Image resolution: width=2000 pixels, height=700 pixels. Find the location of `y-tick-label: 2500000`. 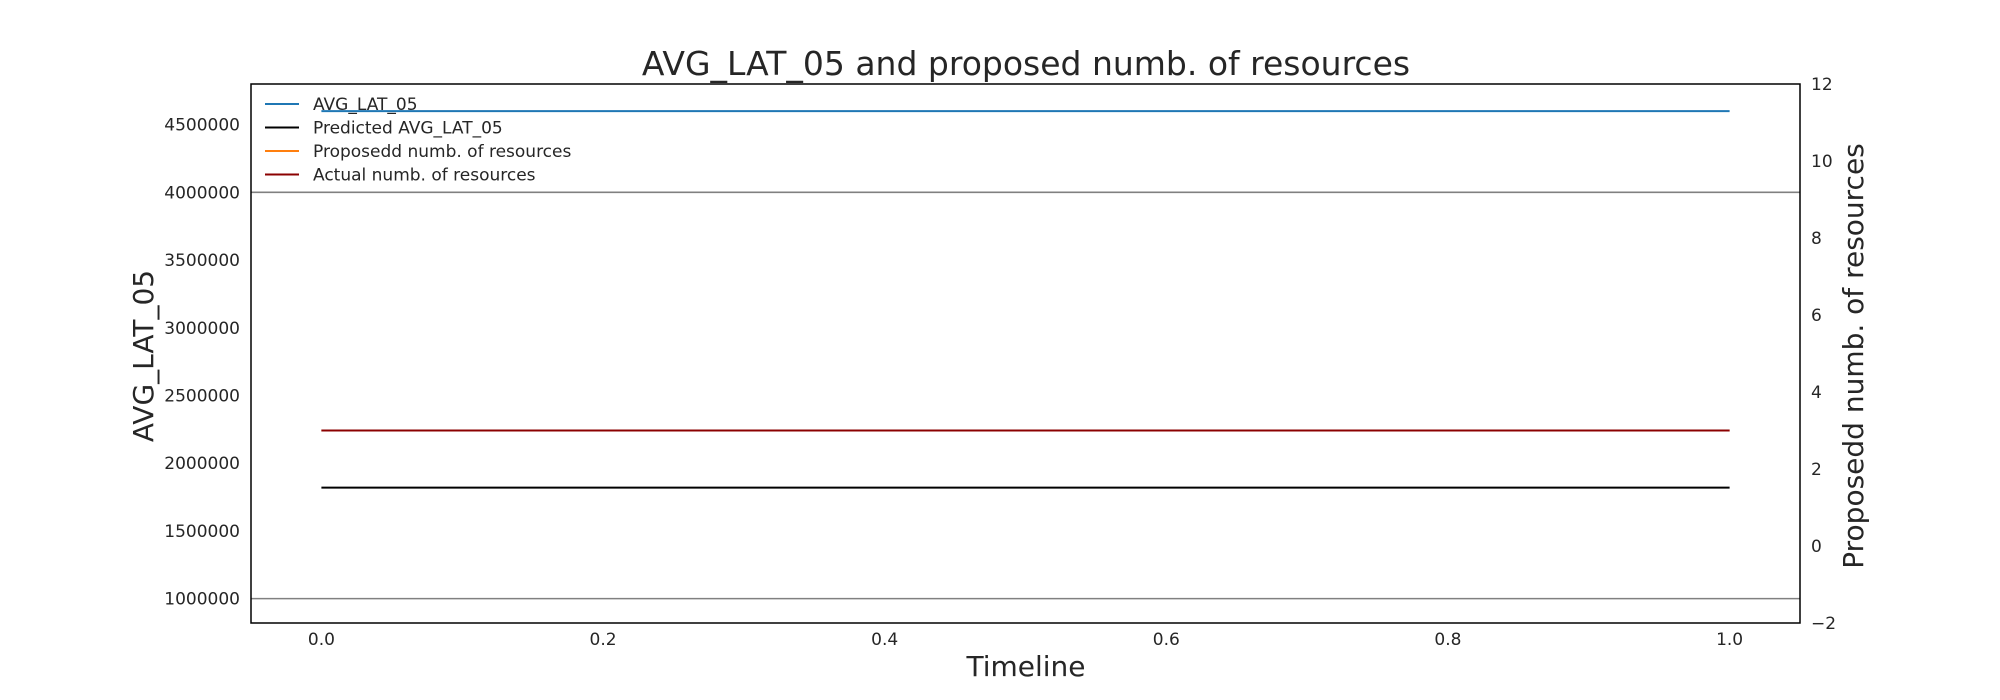

y-tick-label: 2500000 is located at coordinates (202, 396).